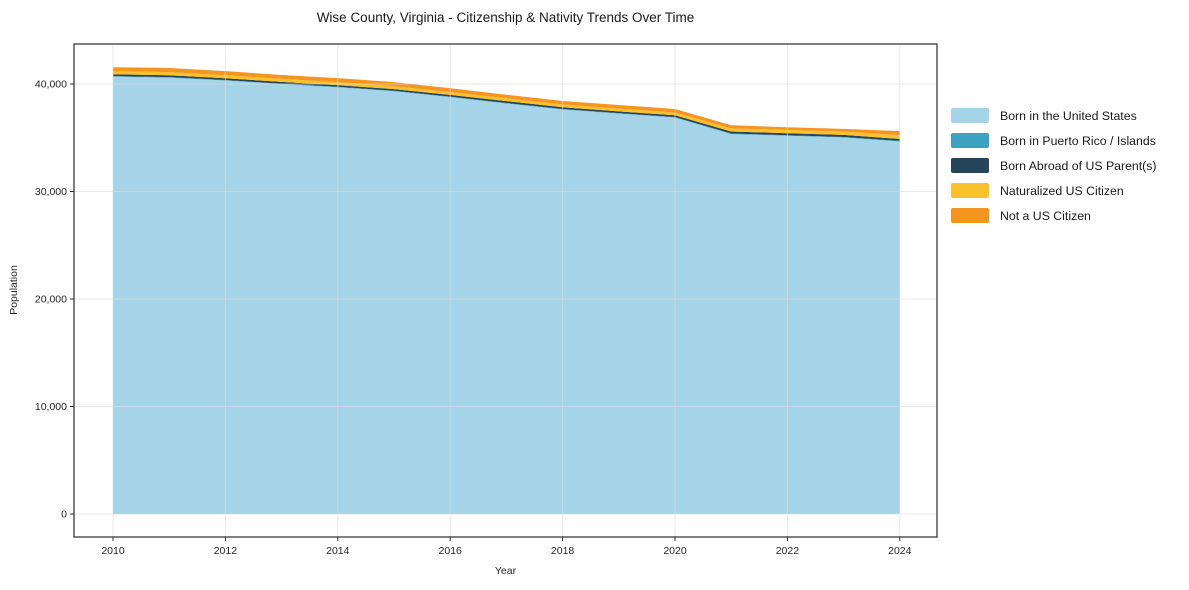 Image resolution: width=1189 pixels, height=590 pixels. I want to click on x-tick-label: 2016, so click(451, 551).